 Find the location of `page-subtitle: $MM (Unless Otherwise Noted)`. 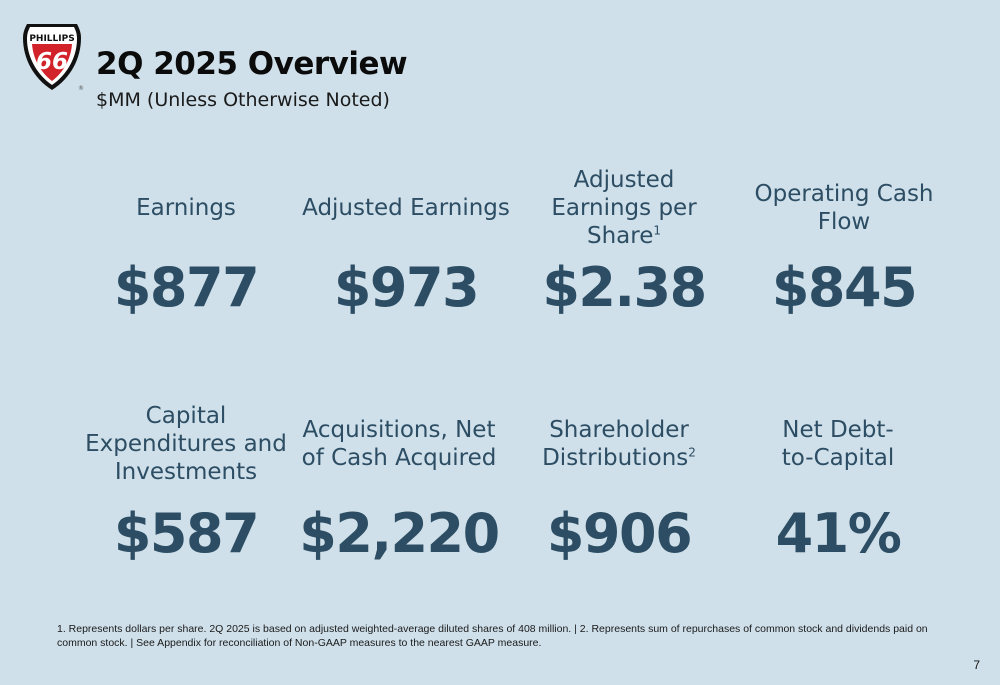

page-subtitle: $MM (Unless Otherwise Noted) is located at coordinates (243, 100).